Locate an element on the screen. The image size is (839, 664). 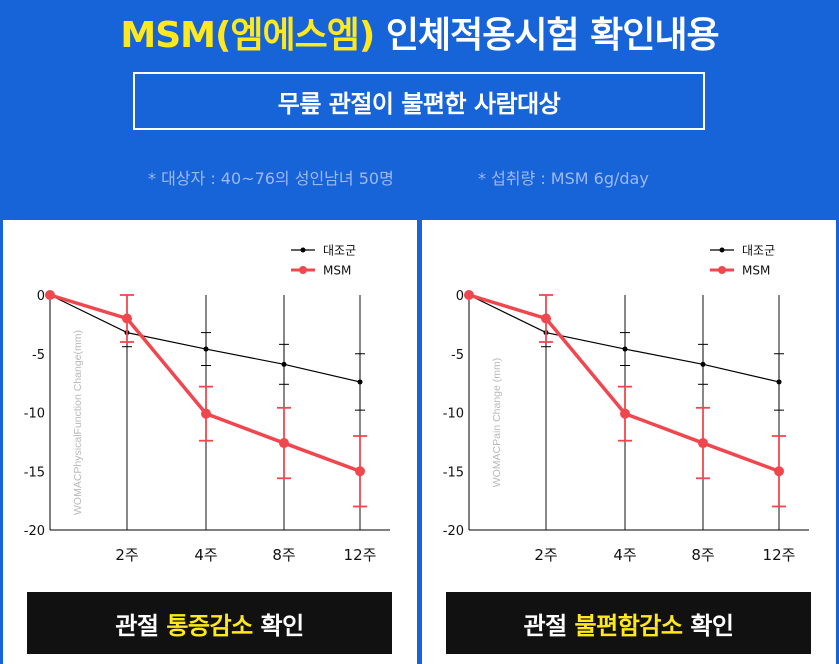
title-rest: 인체적용시험 확인내용 is located at coordinates (547, 35).